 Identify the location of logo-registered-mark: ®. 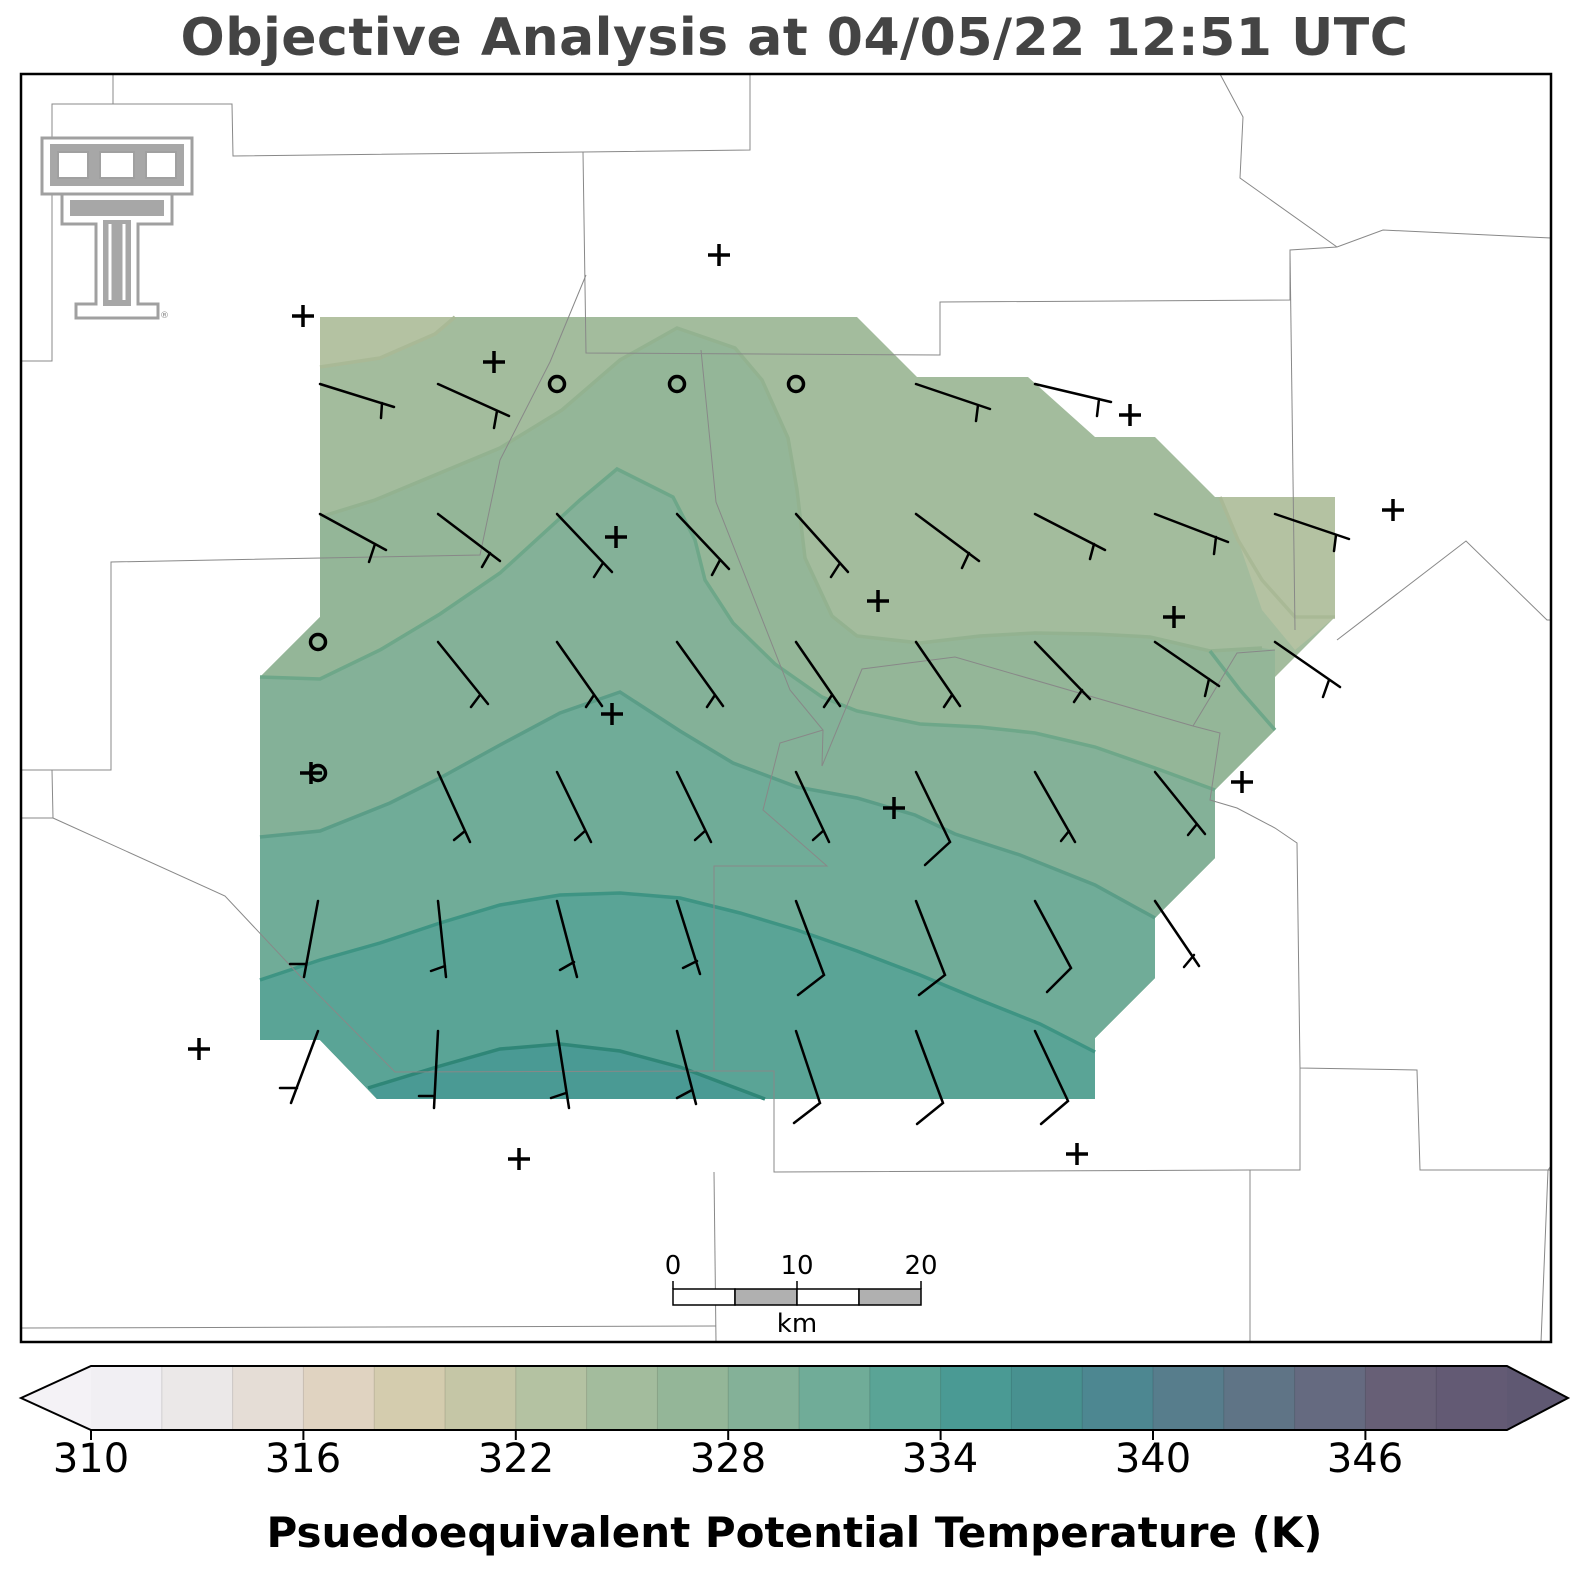
(164, 316).